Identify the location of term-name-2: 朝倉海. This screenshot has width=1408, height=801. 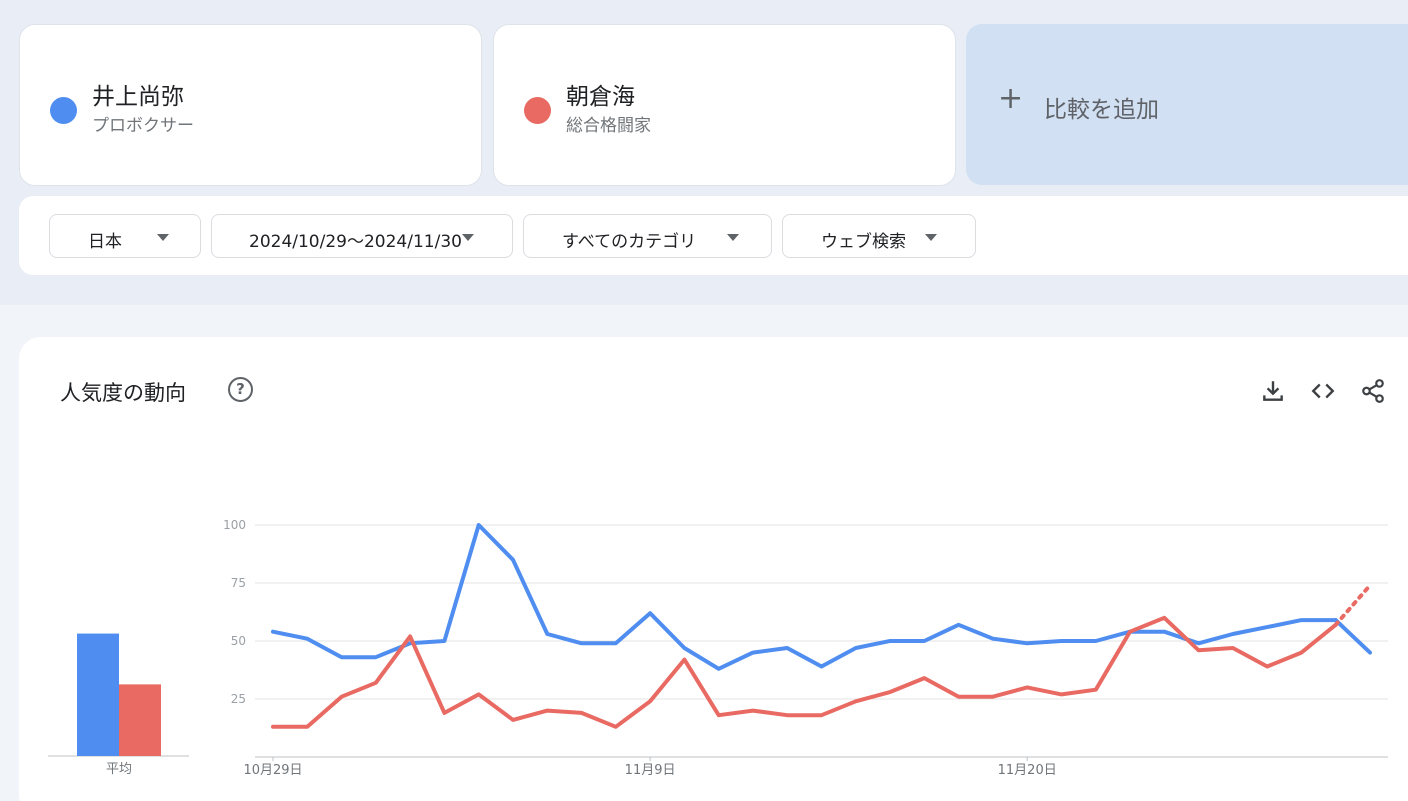
(600, 97).